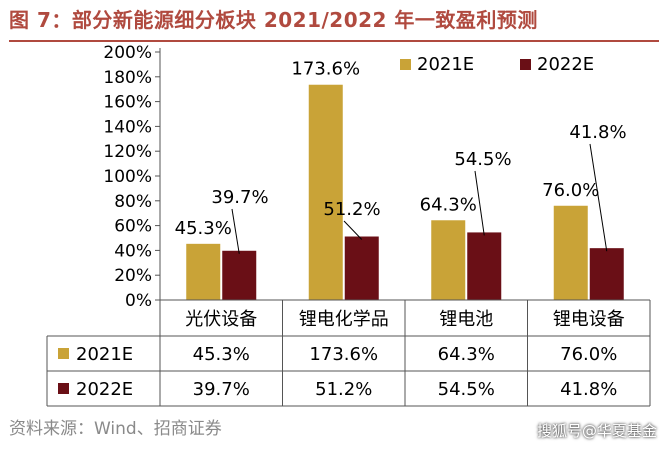  What do you see at coordinates (343, 389) in the screenshot?
I see `table-cell-2022E-1: 51.2%` at bounding box center [343, 389].